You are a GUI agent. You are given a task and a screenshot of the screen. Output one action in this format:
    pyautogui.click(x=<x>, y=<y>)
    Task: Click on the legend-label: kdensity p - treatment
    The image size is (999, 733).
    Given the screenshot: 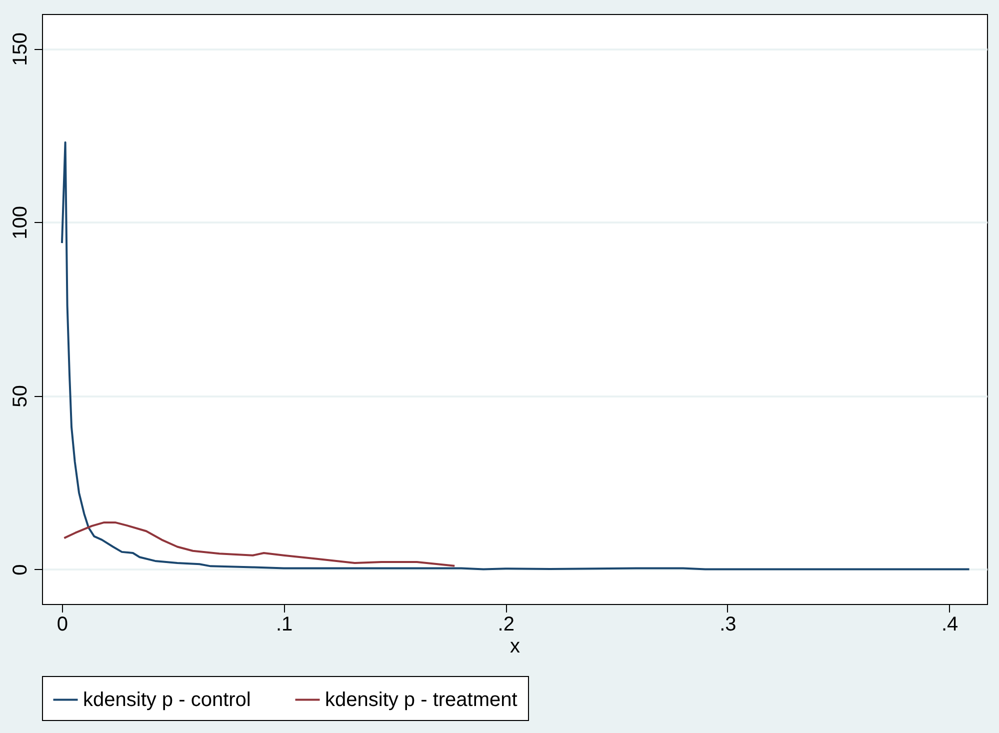 What is the action you would take?
    pyautogui.click(x=421, y=699)
    